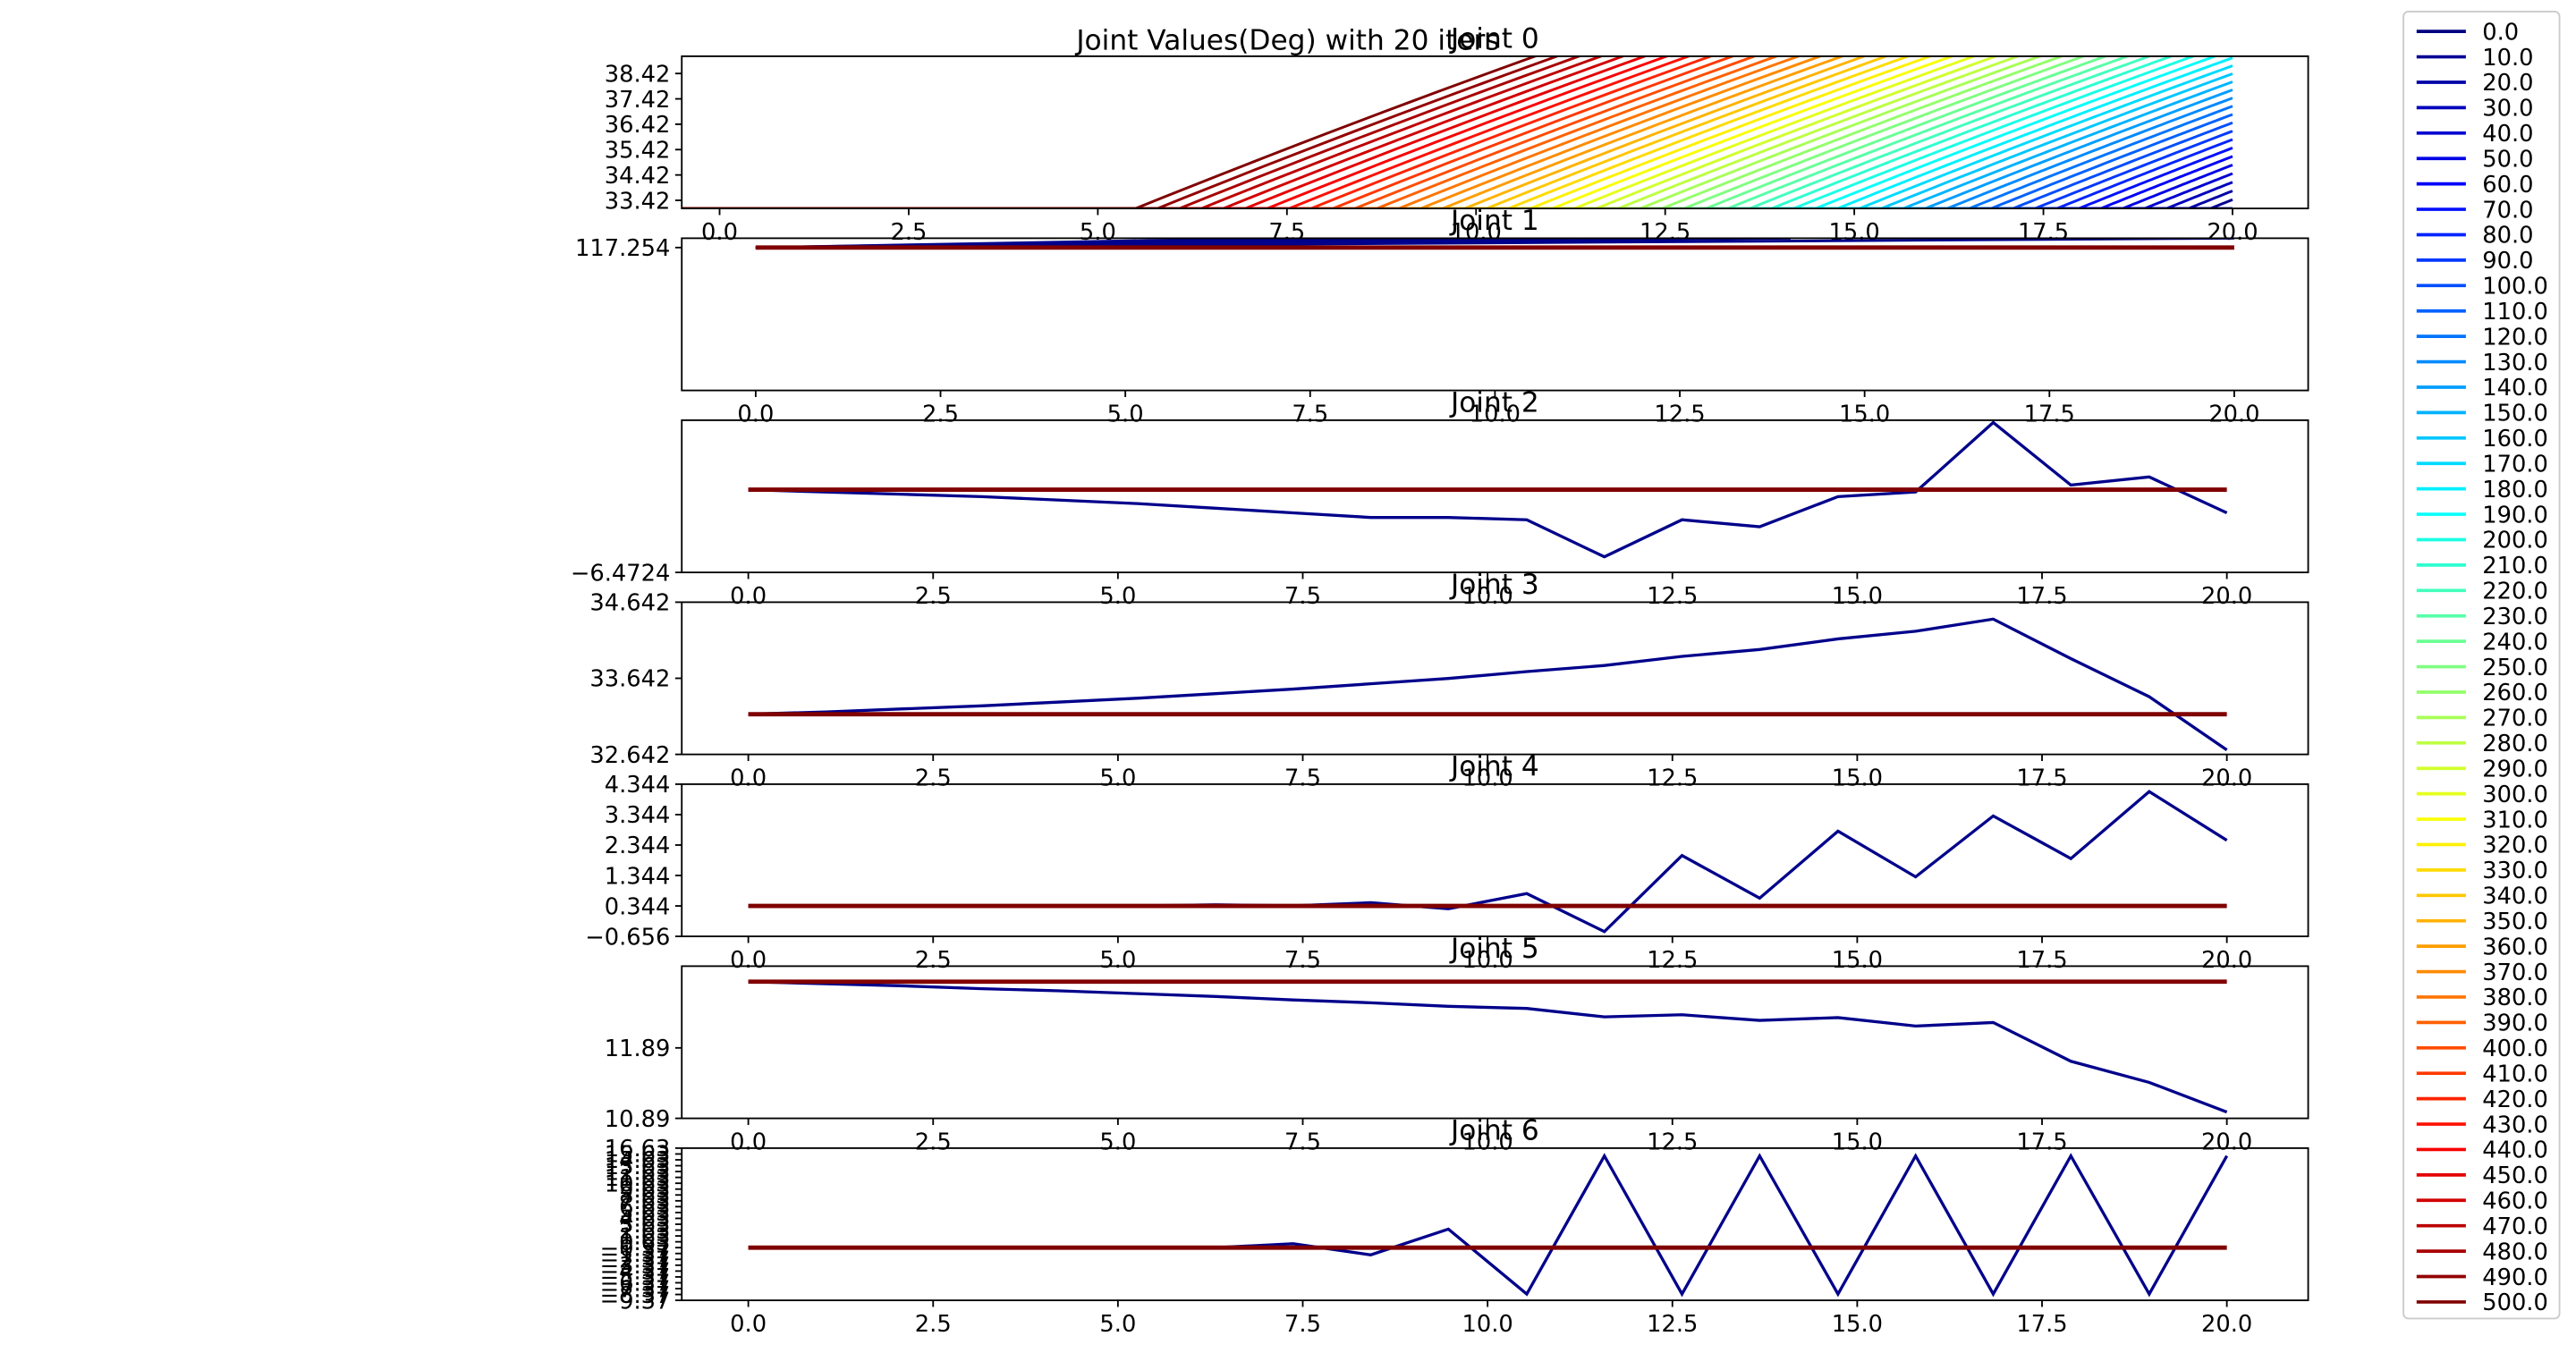  Describe the element at coordinates (644, 1231) in the screenshot. I see `y-tick-label: 2.63` at that location.